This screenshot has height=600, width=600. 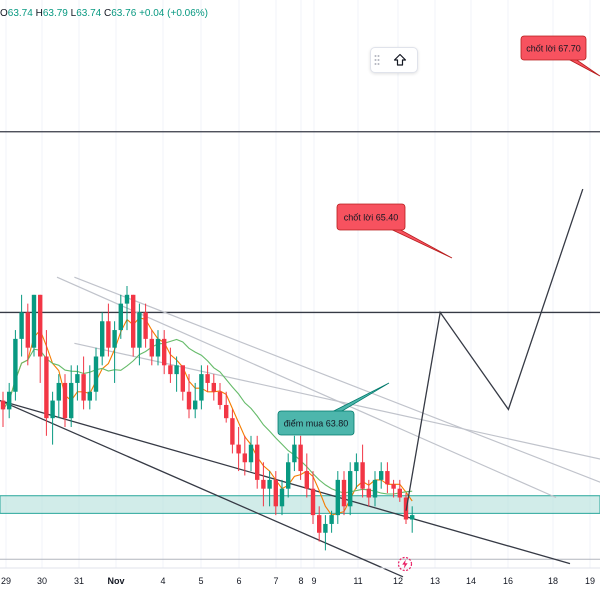 What do you see at coordinates (73, 13) in the screenshot?
I see `low-label: L` at bounding box center [73, 13].